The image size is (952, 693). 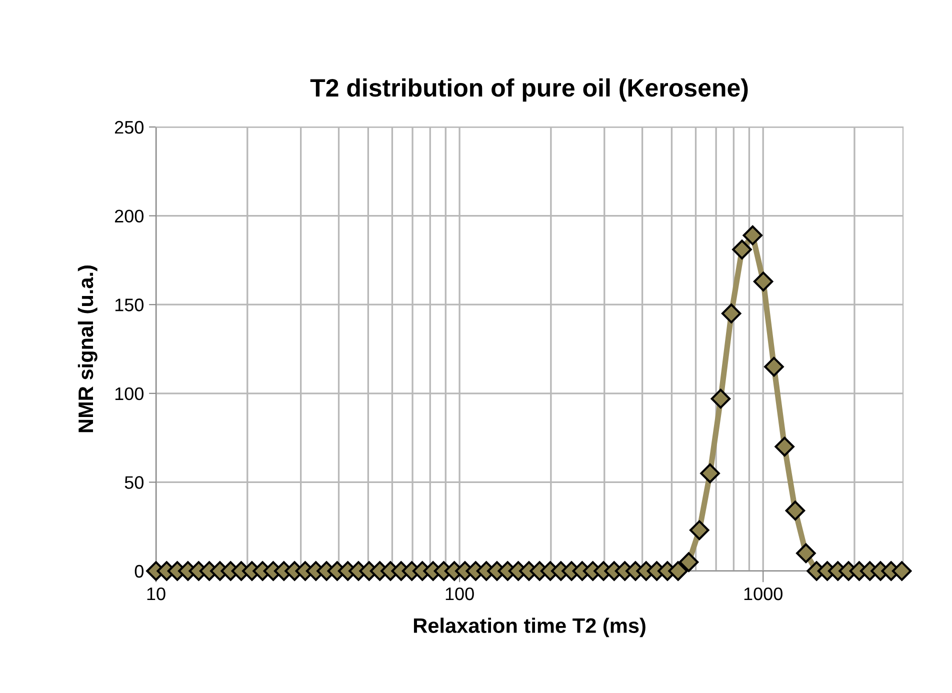 I want to click on x-tick-label: 1000, so click(x=763, y=593).